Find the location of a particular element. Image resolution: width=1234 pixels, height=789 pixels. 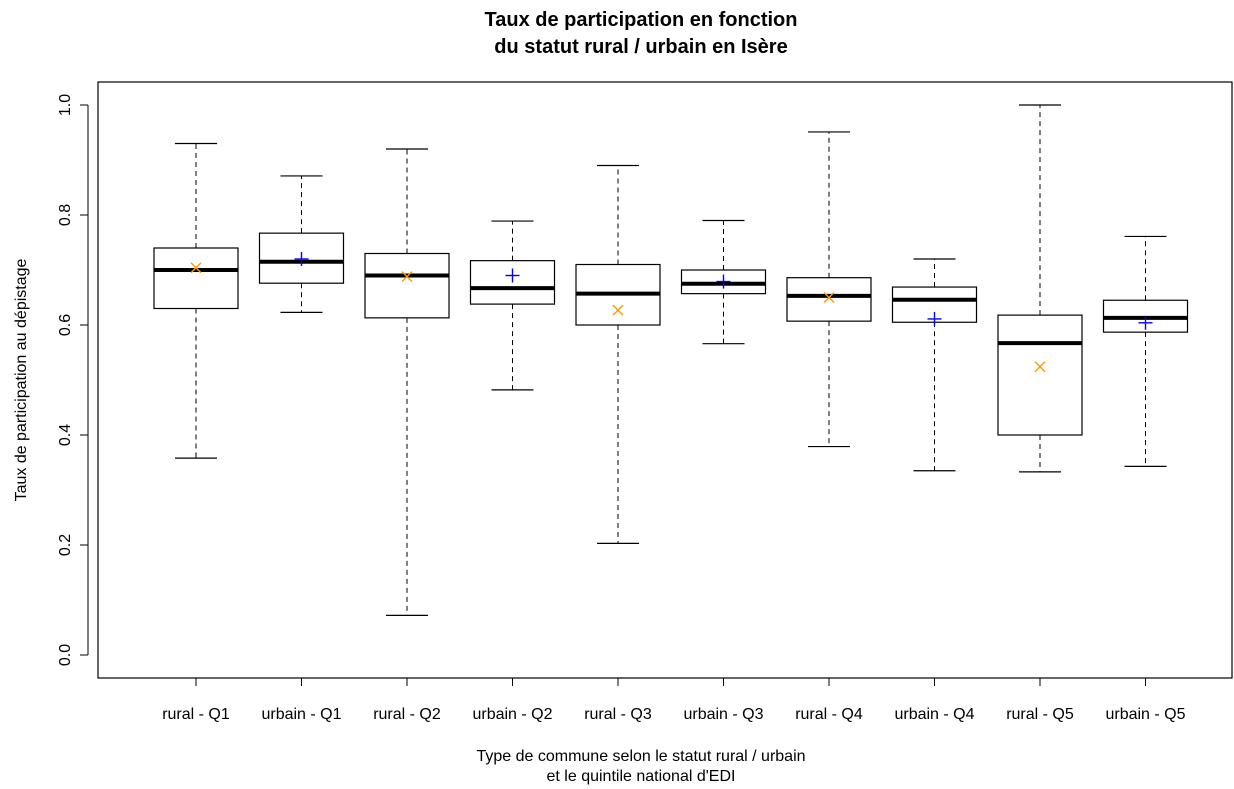

chart-title: Taux de participation en fonction is located at coordinates (641, 20).